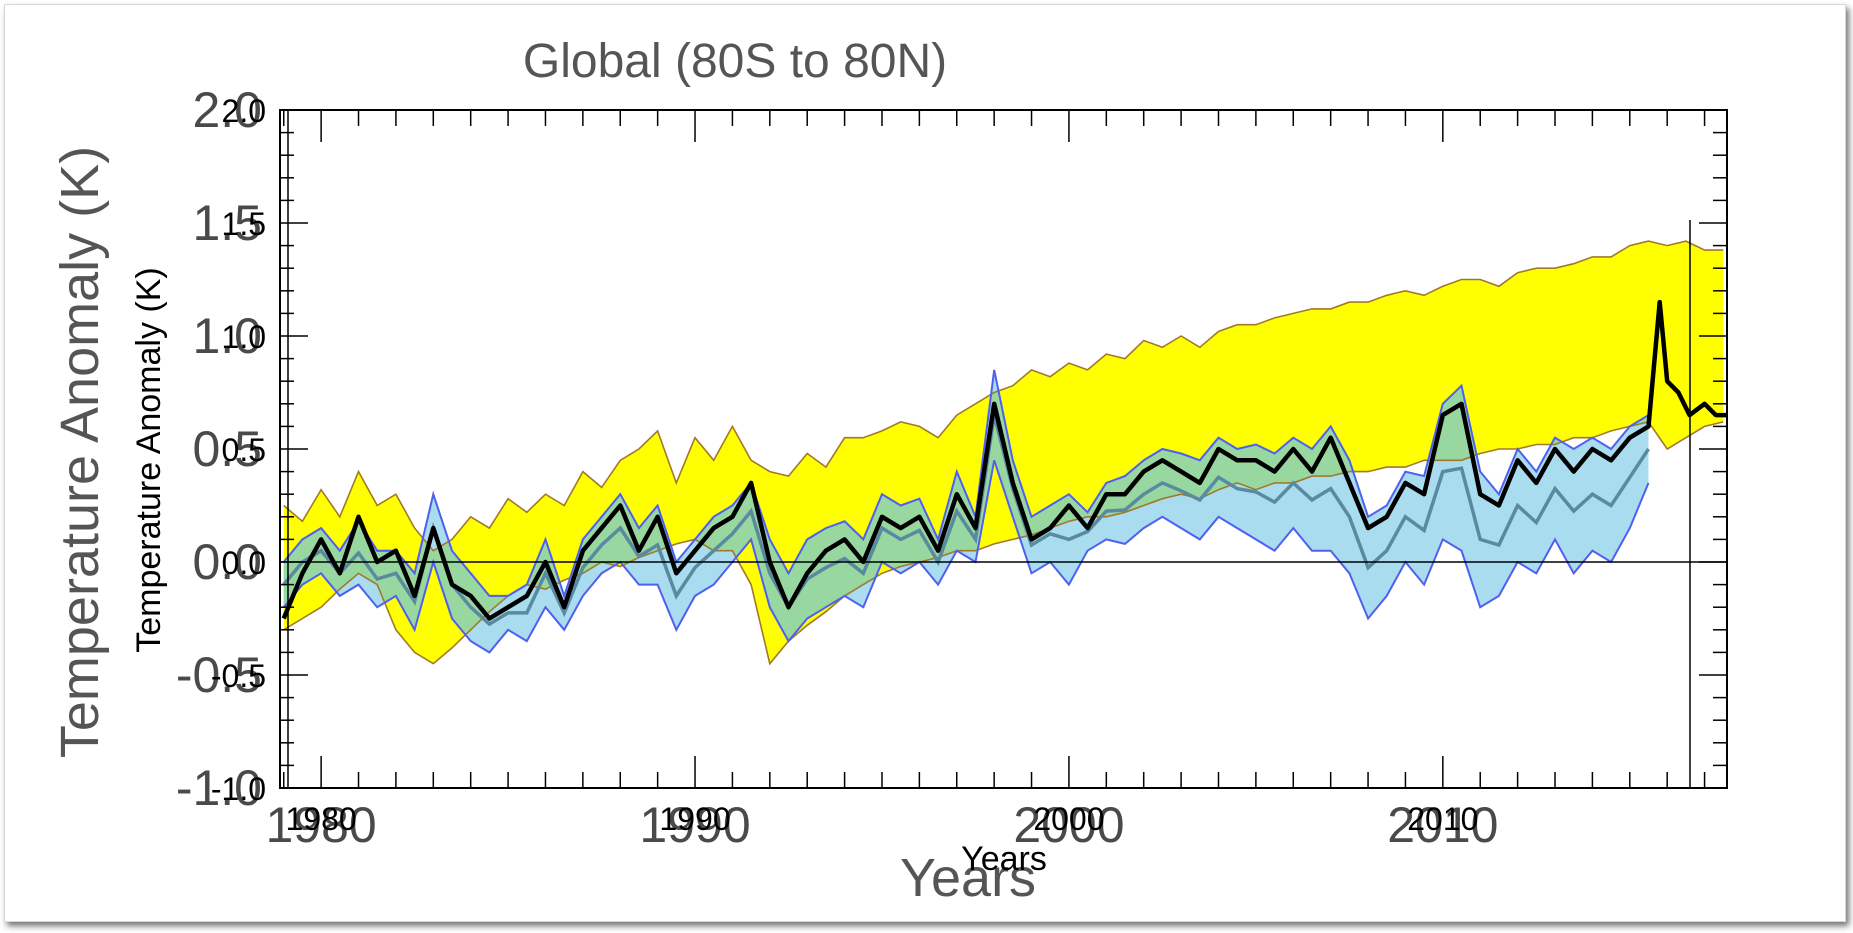 This screenshot has height=933, width=1853. What do you see at coordinates (244, 111) in the screenshot?
I see `y-tick-label-small: 2.0` at bounding box center [244, 111].